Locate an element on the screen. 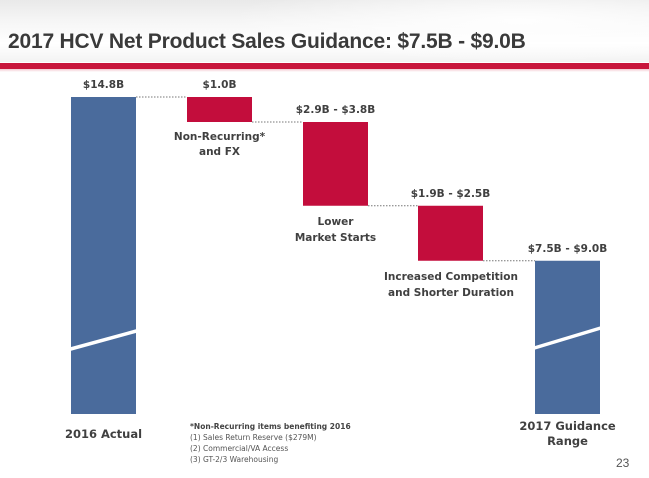  bar-2016-actual is located at coordinates (103, 255).